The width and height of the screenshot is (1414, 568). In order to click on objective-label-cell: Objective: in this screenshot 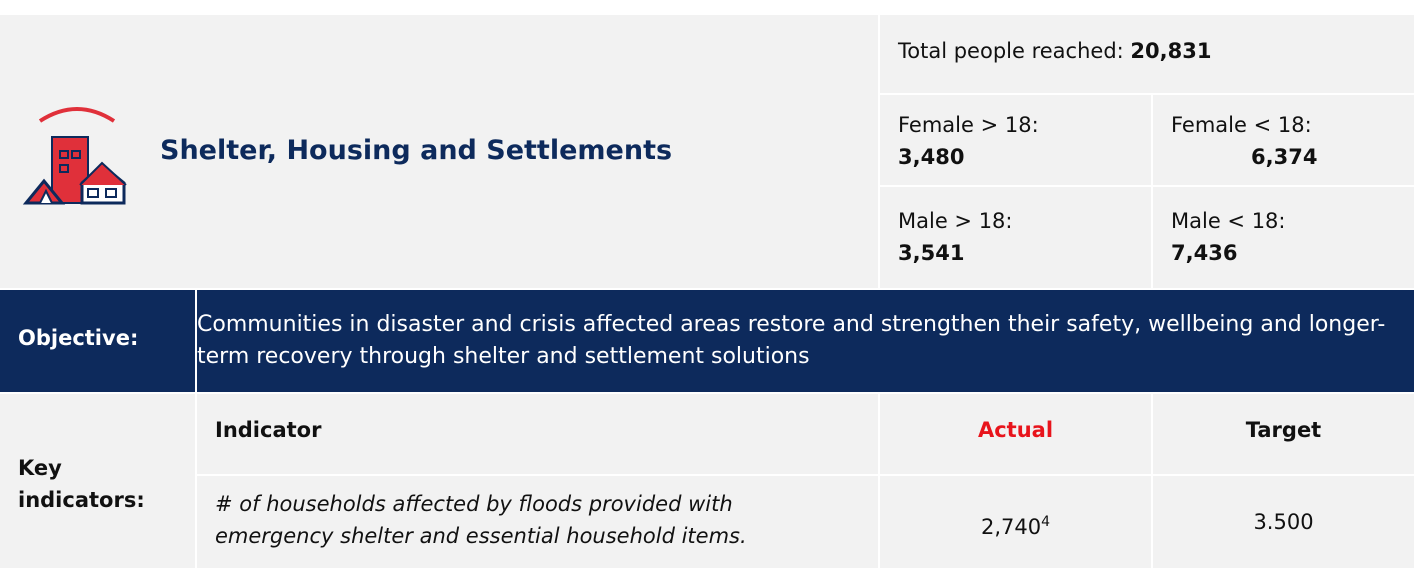, I will do `click(97, 341)`.